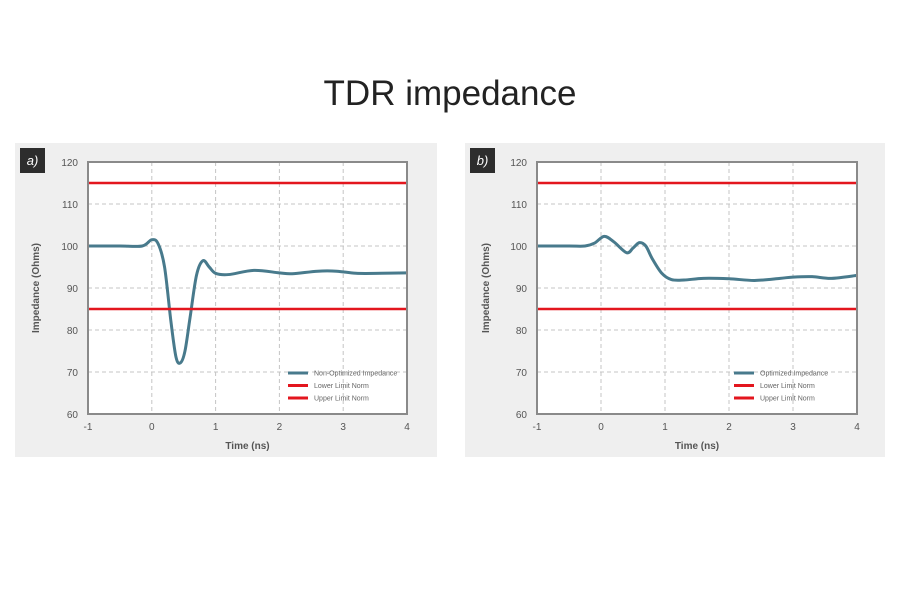 Image resolution: width=900 pixels, height=600 pixels. I want to click on legend-label: Non-Optimized Impedance, so click(355, 374).